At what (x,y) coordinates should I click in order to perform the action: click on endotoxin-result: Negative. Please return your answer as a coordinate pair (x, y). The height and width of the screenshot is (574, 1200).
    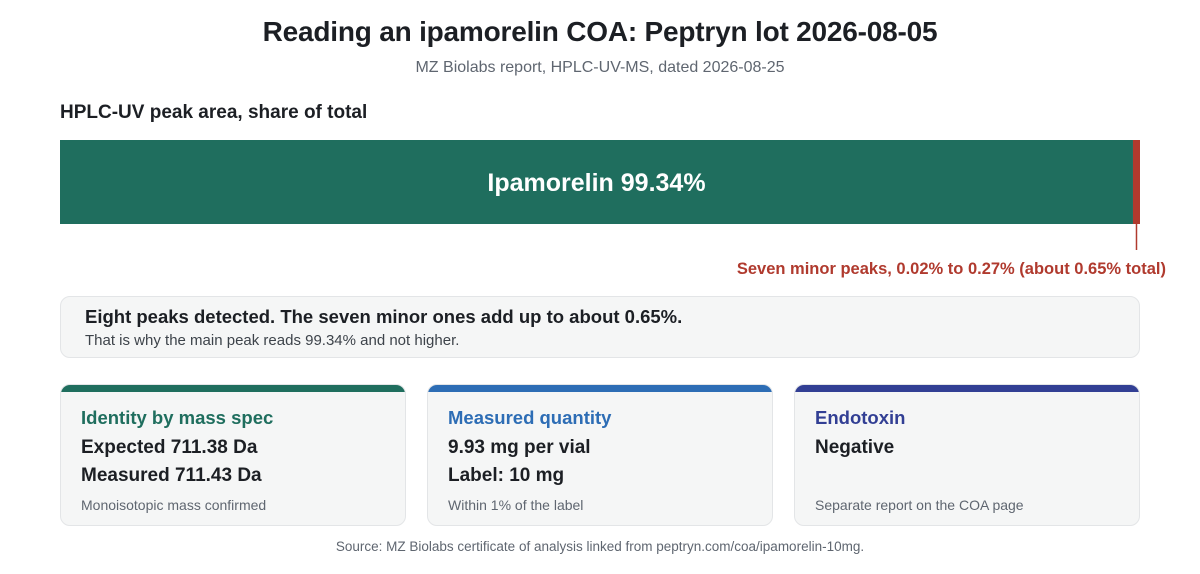
    Looking at the image, I should click on (855, 447).